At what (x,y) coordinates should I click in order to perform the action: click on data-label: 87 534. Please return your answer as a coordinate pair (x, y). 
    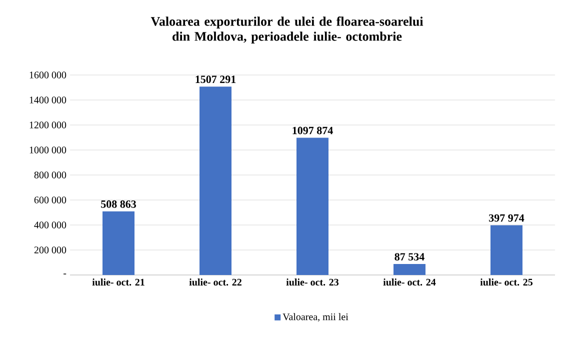
    Looking at the image, I should click on (409, 257).